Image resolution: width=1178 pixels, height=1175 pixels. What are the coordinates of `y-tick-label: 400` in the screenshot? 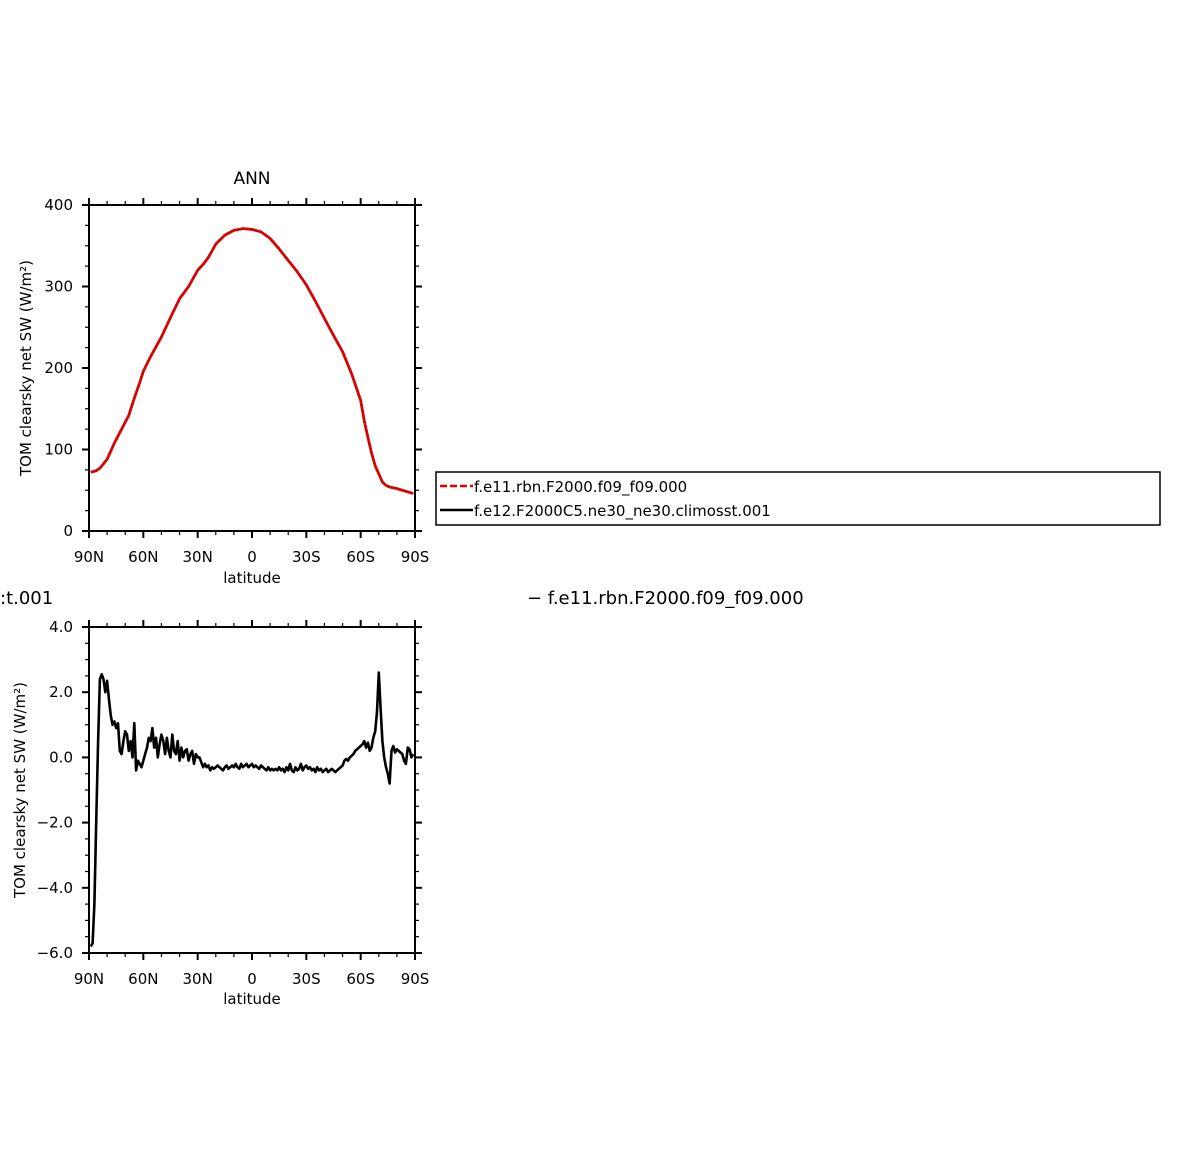 It's located at (58, 205).